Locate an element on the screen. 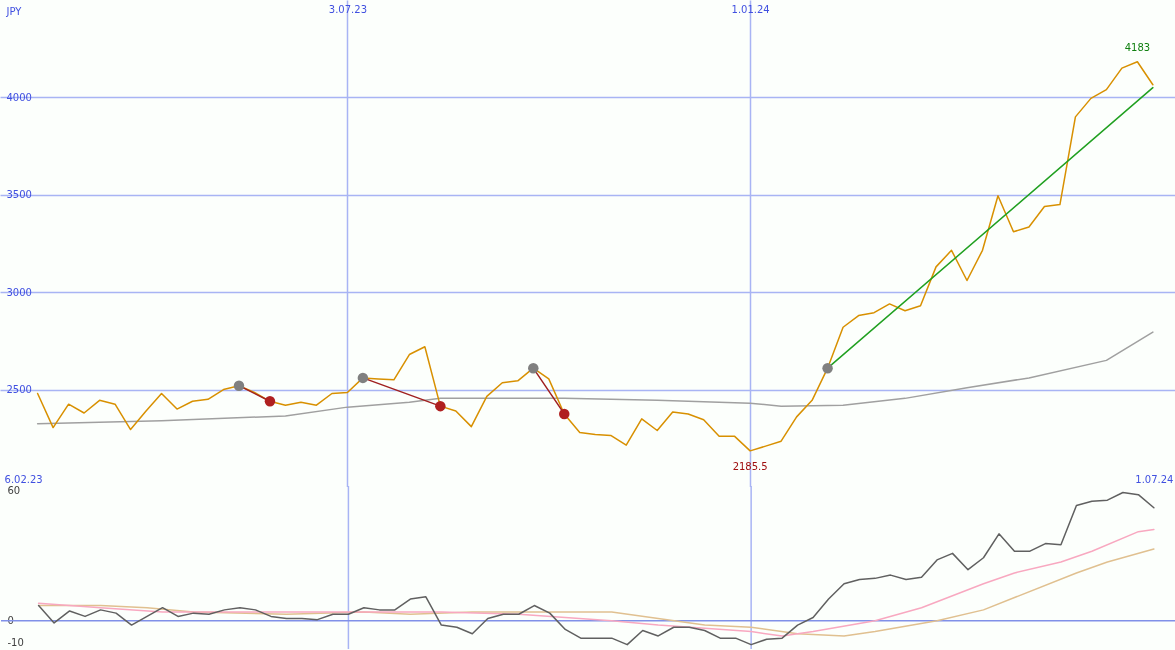  y-axis-title: JPY is located at coordinates (14, 11).